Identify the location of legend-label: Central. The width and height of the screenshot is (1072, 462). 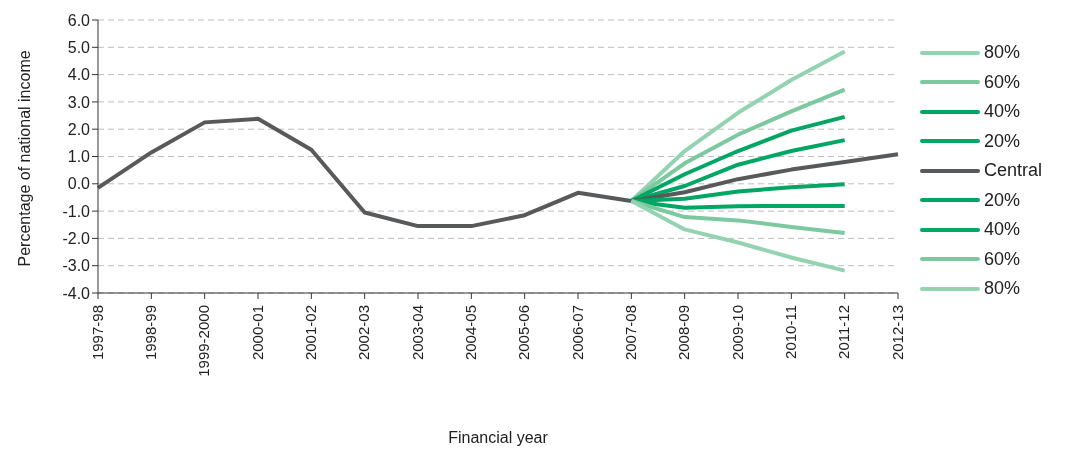
(1013, 171).